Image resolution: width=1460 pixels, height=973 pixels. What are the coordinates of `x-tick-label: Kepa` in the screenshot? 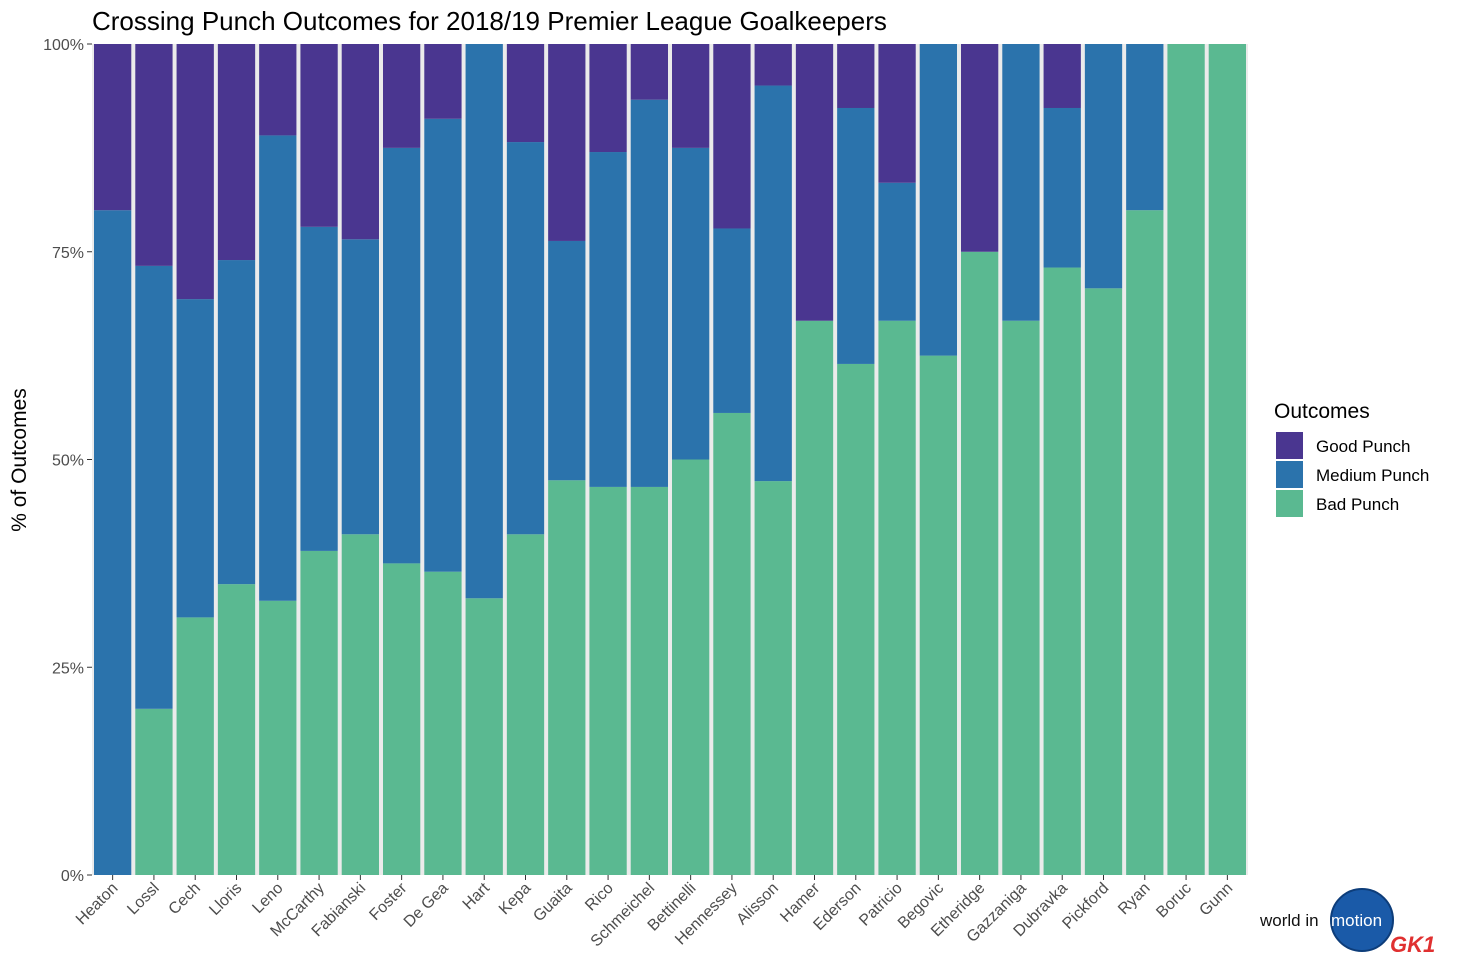 It's located at (515, 899).